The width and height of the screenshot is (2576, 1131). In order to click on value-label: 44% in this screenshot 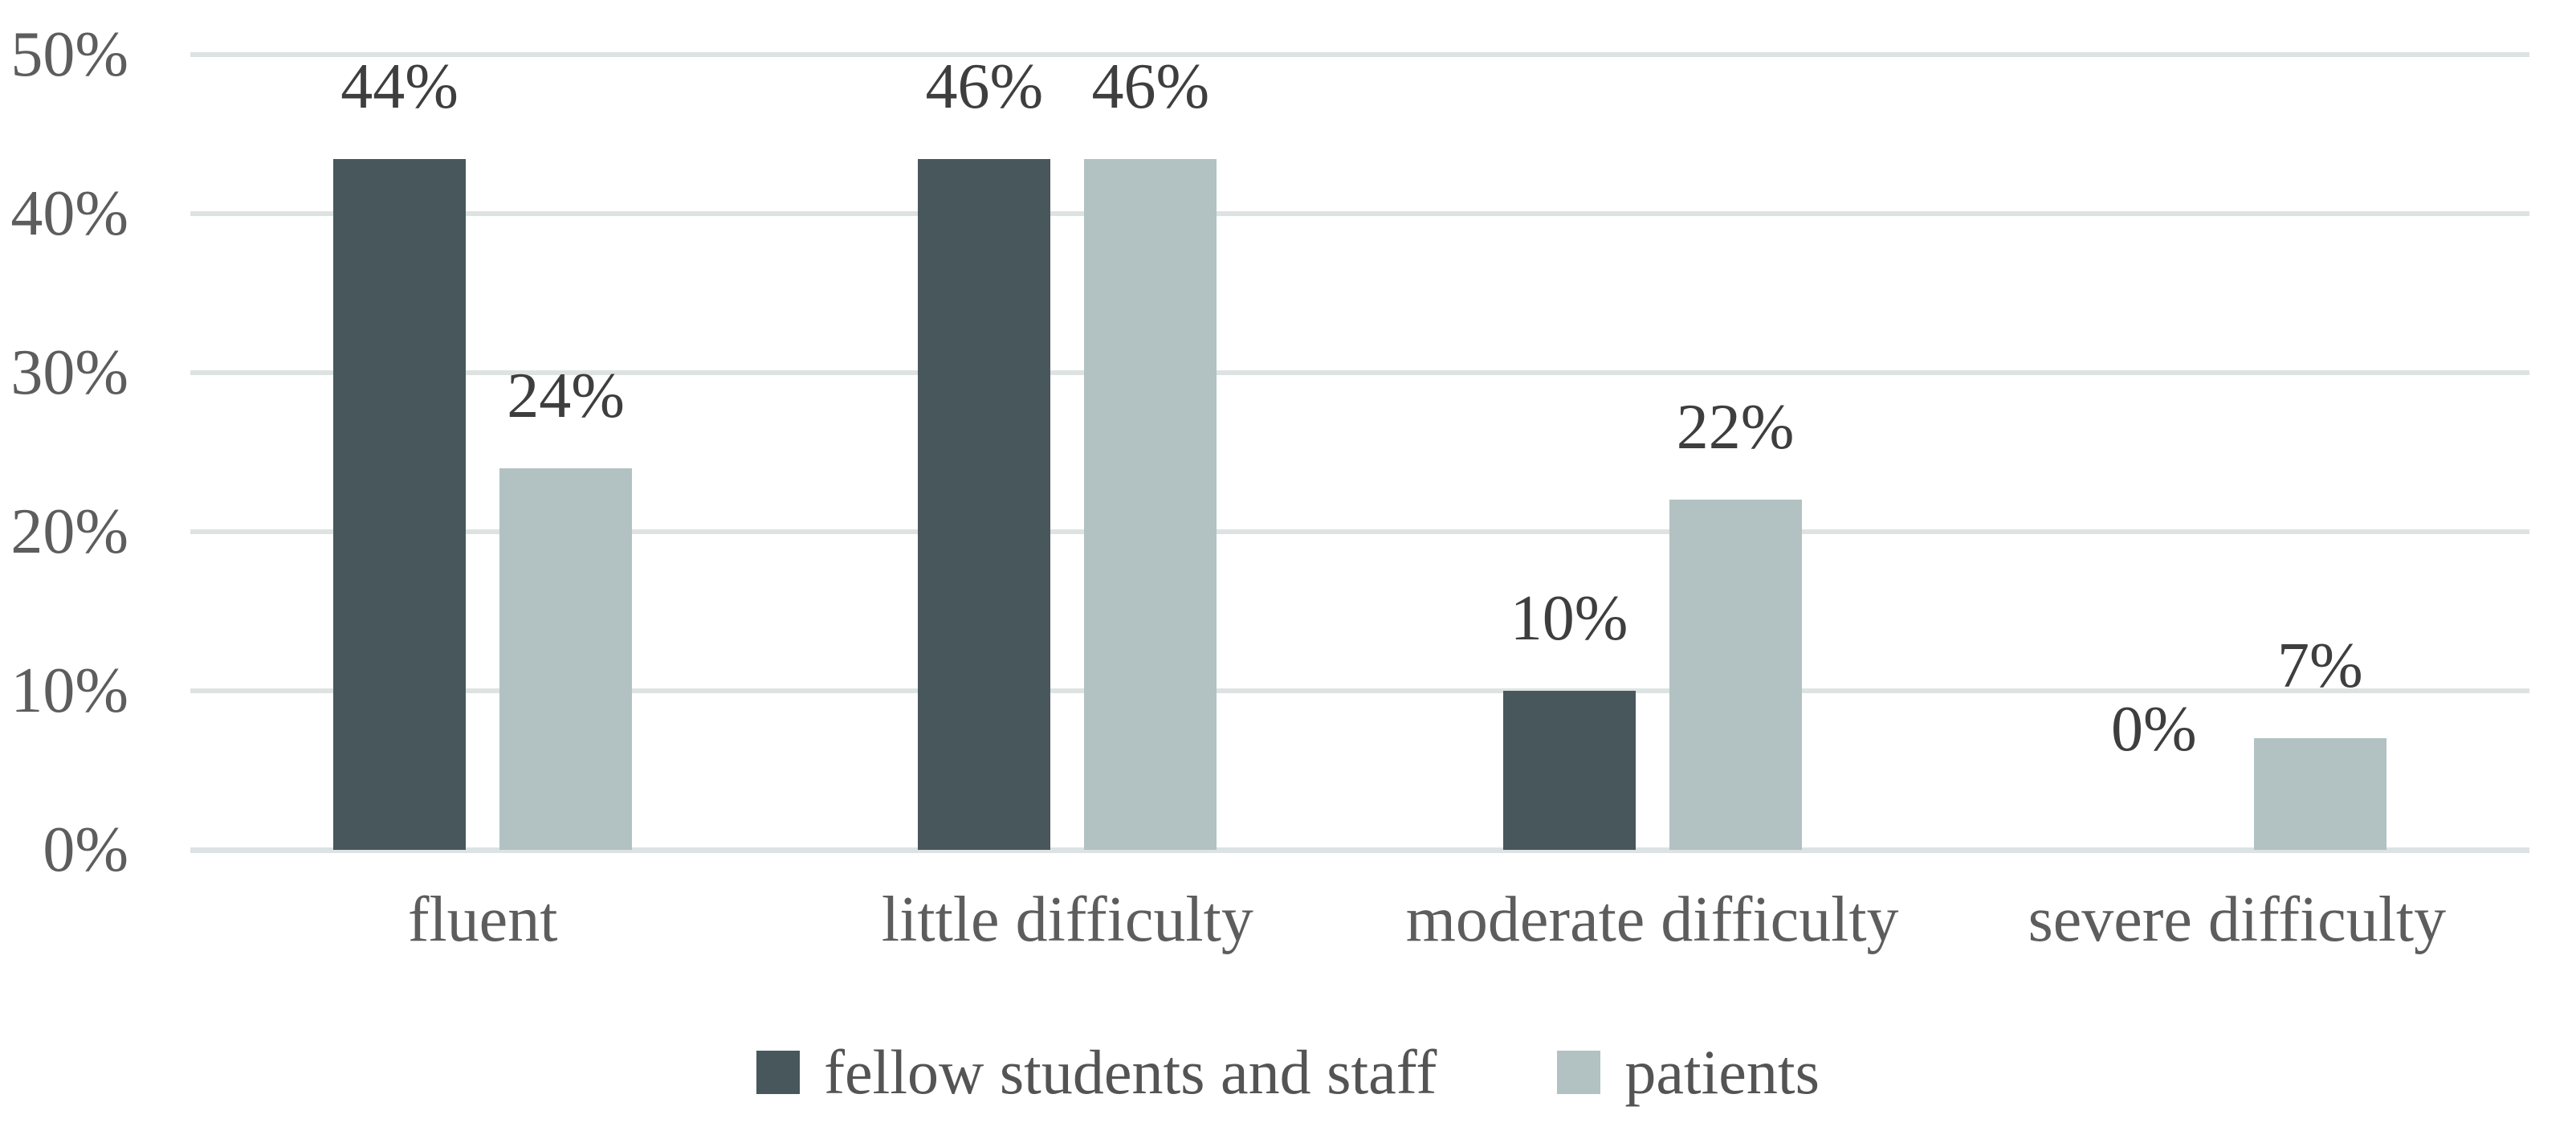, I will do `click(399, 86)`.